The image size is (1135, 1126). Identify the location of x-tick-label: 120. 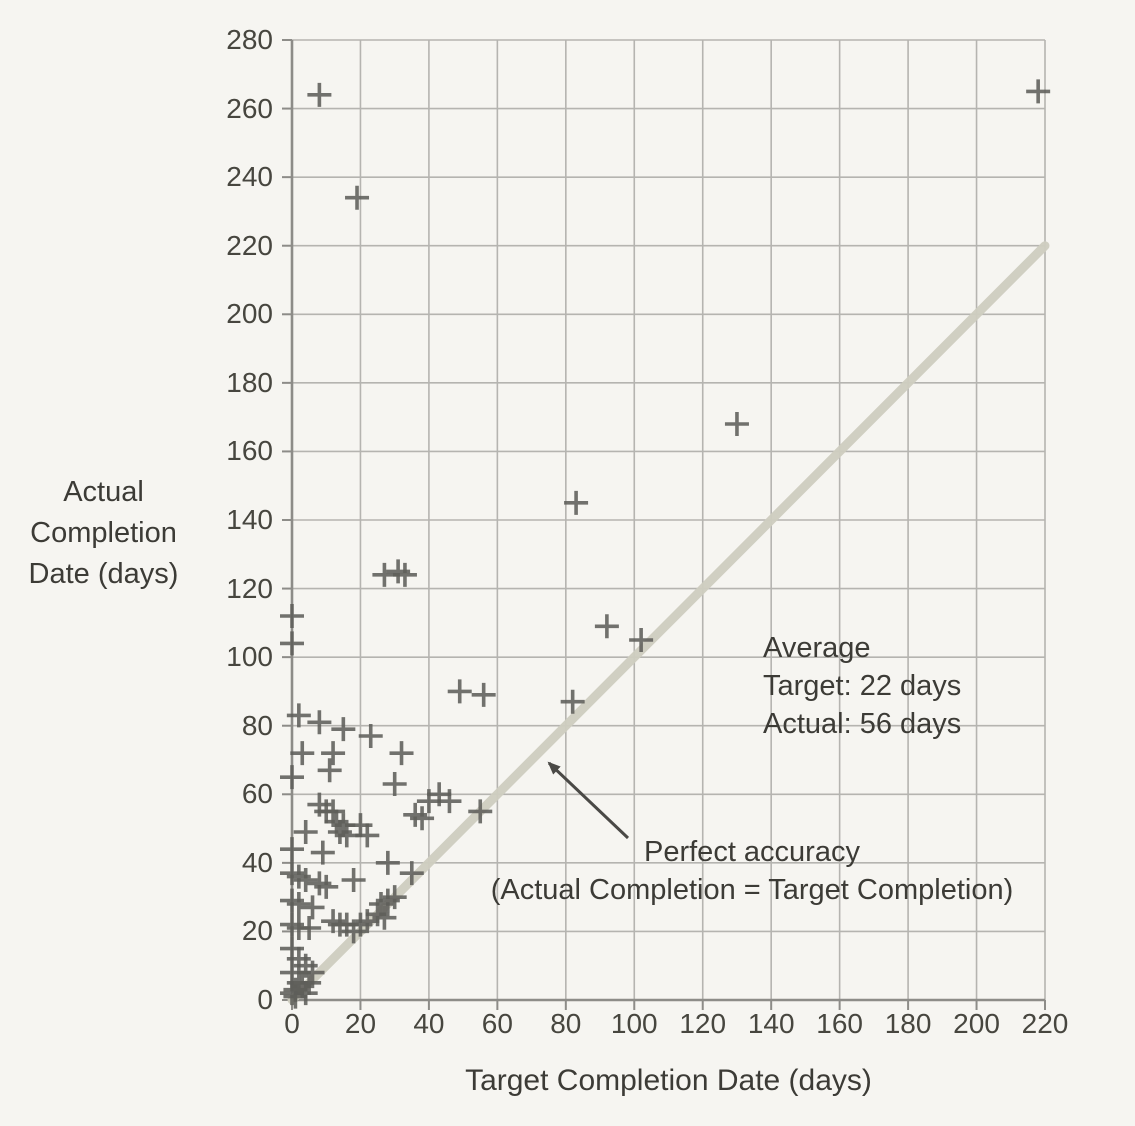
(703, 1023).